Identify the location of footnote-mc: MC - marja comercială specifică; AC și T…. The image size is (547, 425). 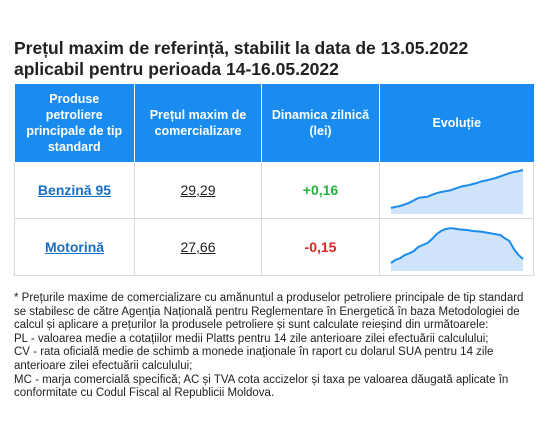
(261, 386).